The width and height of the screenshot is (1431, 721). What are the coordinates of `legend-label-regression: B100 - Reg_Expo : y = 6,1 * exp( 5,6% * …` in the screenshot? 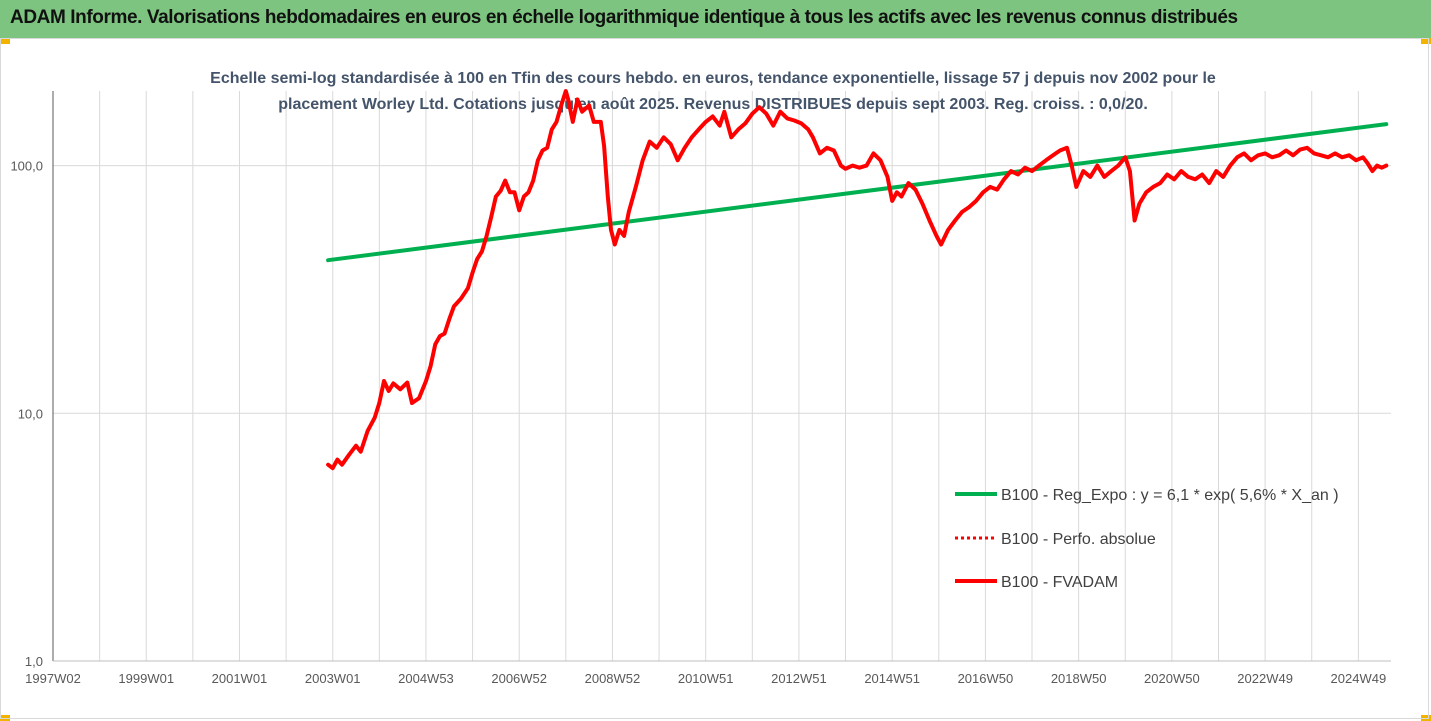 It's located at (1170, 495).